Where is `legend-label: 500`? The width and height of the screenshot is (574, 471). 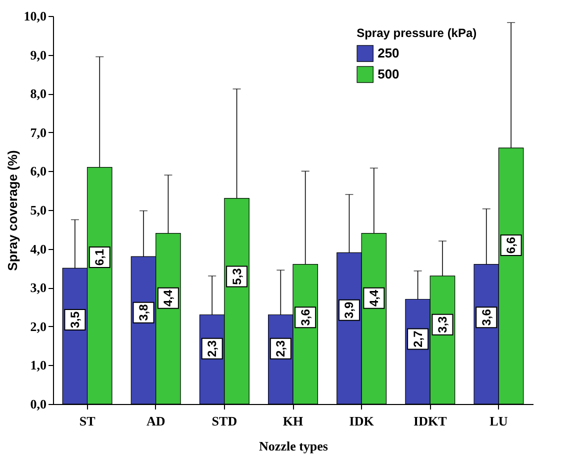
legend-label: 500 is located at coordinates (389, 74).